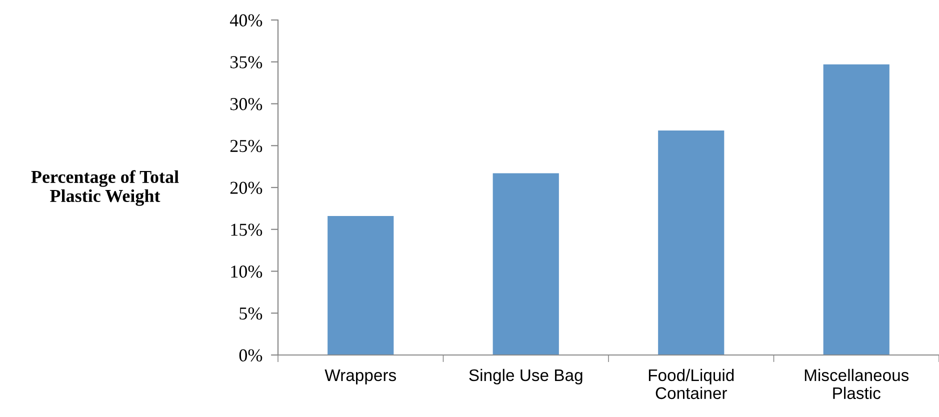 This screenshot has height=417, width=939. I want to click on y-tick-label: 0%, so click(250, 355).